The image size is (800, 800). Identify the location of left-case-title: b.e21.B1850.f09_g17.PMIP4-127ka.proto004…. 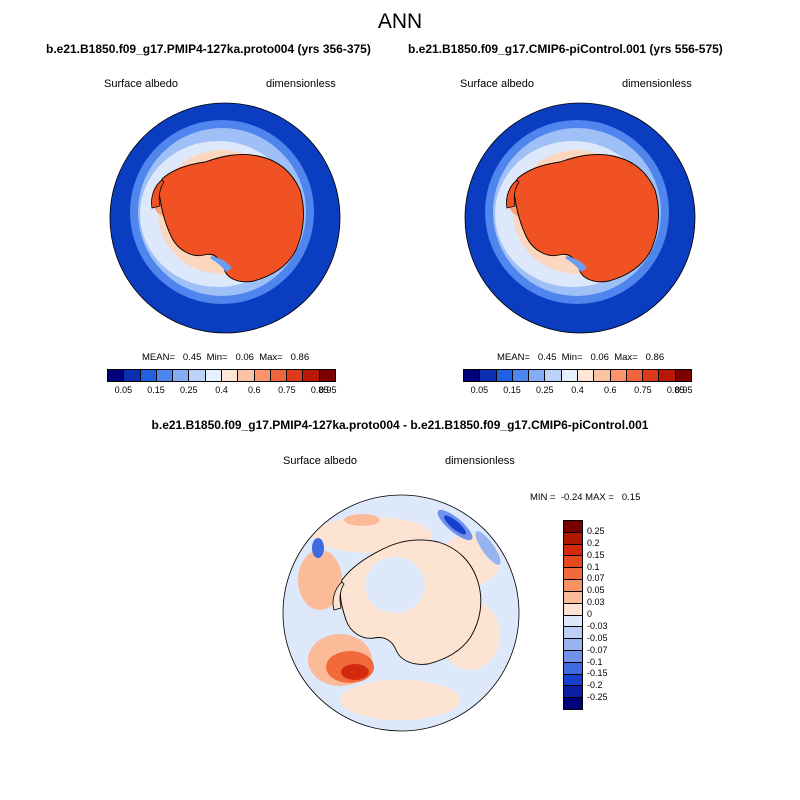
(208, 49).